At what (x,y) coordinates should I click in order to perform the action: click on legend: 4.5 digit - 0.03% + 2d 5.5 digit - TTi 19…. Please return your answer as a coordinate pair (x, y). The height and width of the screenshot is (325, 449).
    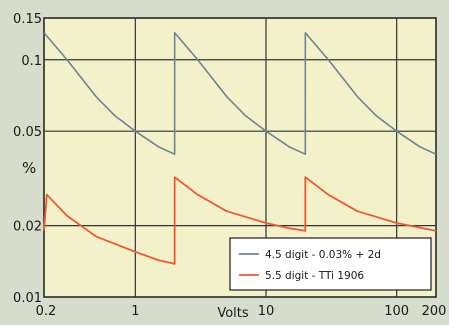
    Looking at the image, I should click on (330, 264).